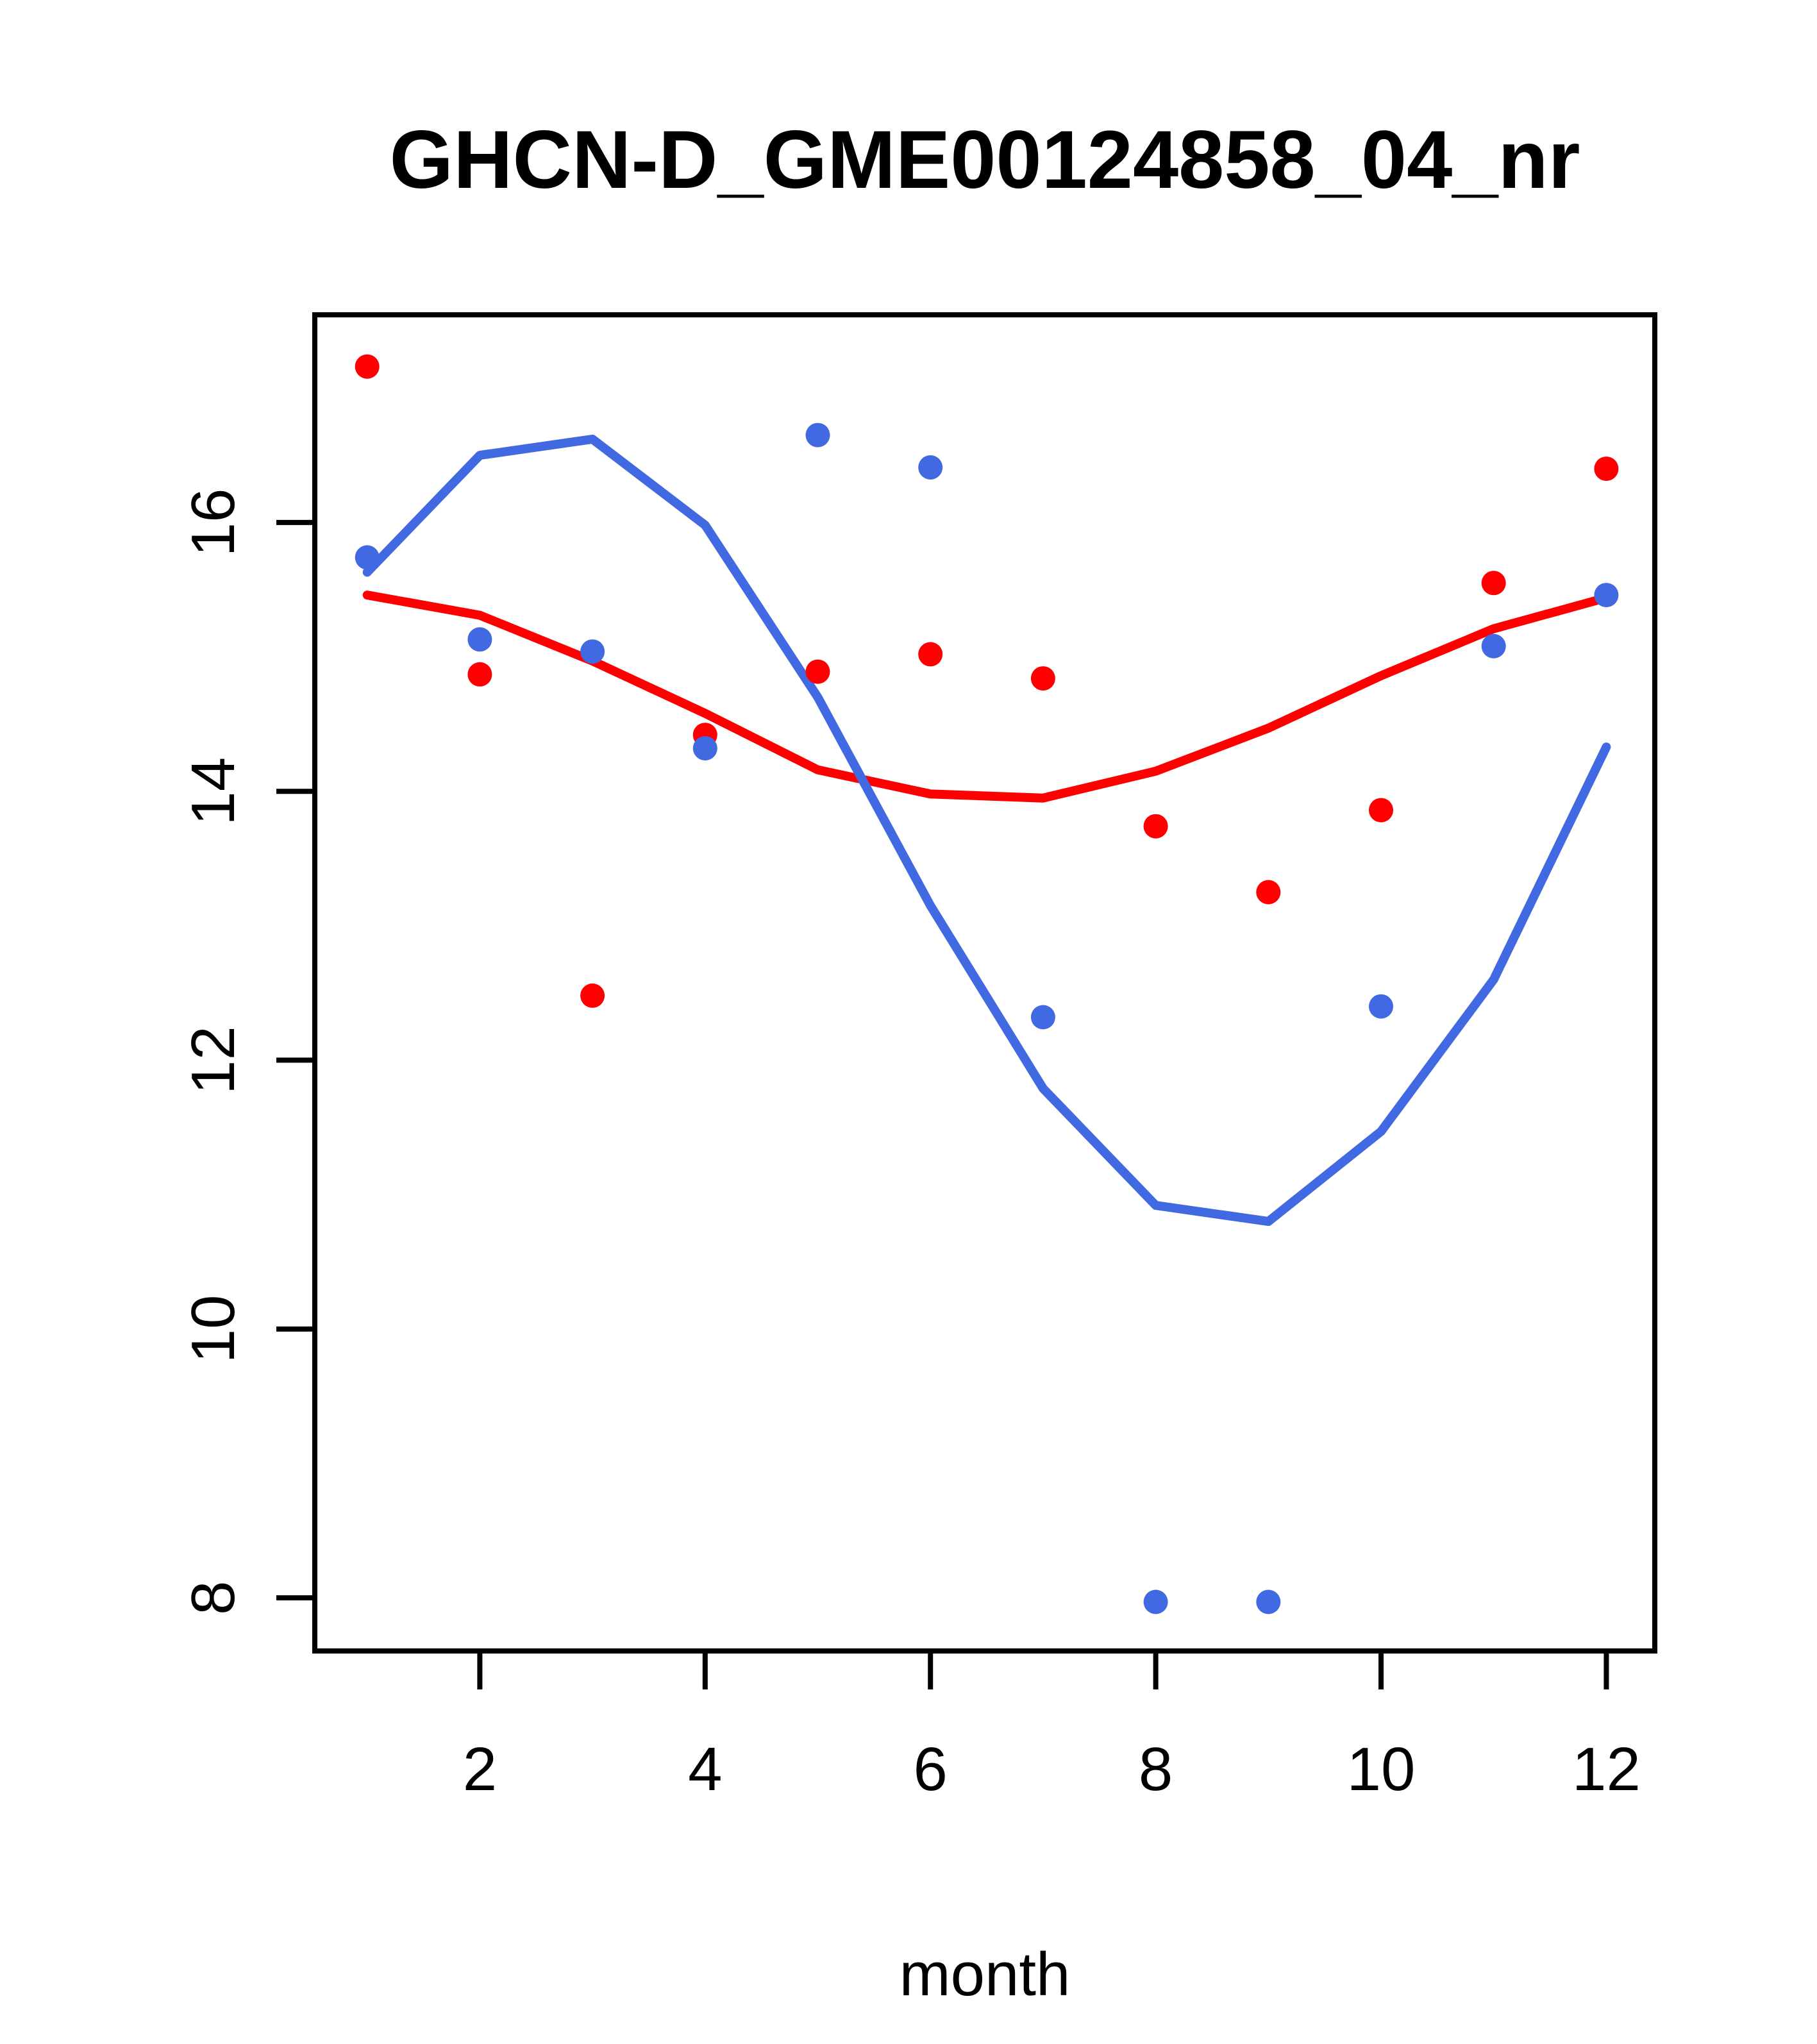 This screenshot has height=2044, width=1817. What do you see at coordinates (1607, 1769) in the screenshot?
I see `x-tick-label: 12` at bounding box center [1607, 1769].